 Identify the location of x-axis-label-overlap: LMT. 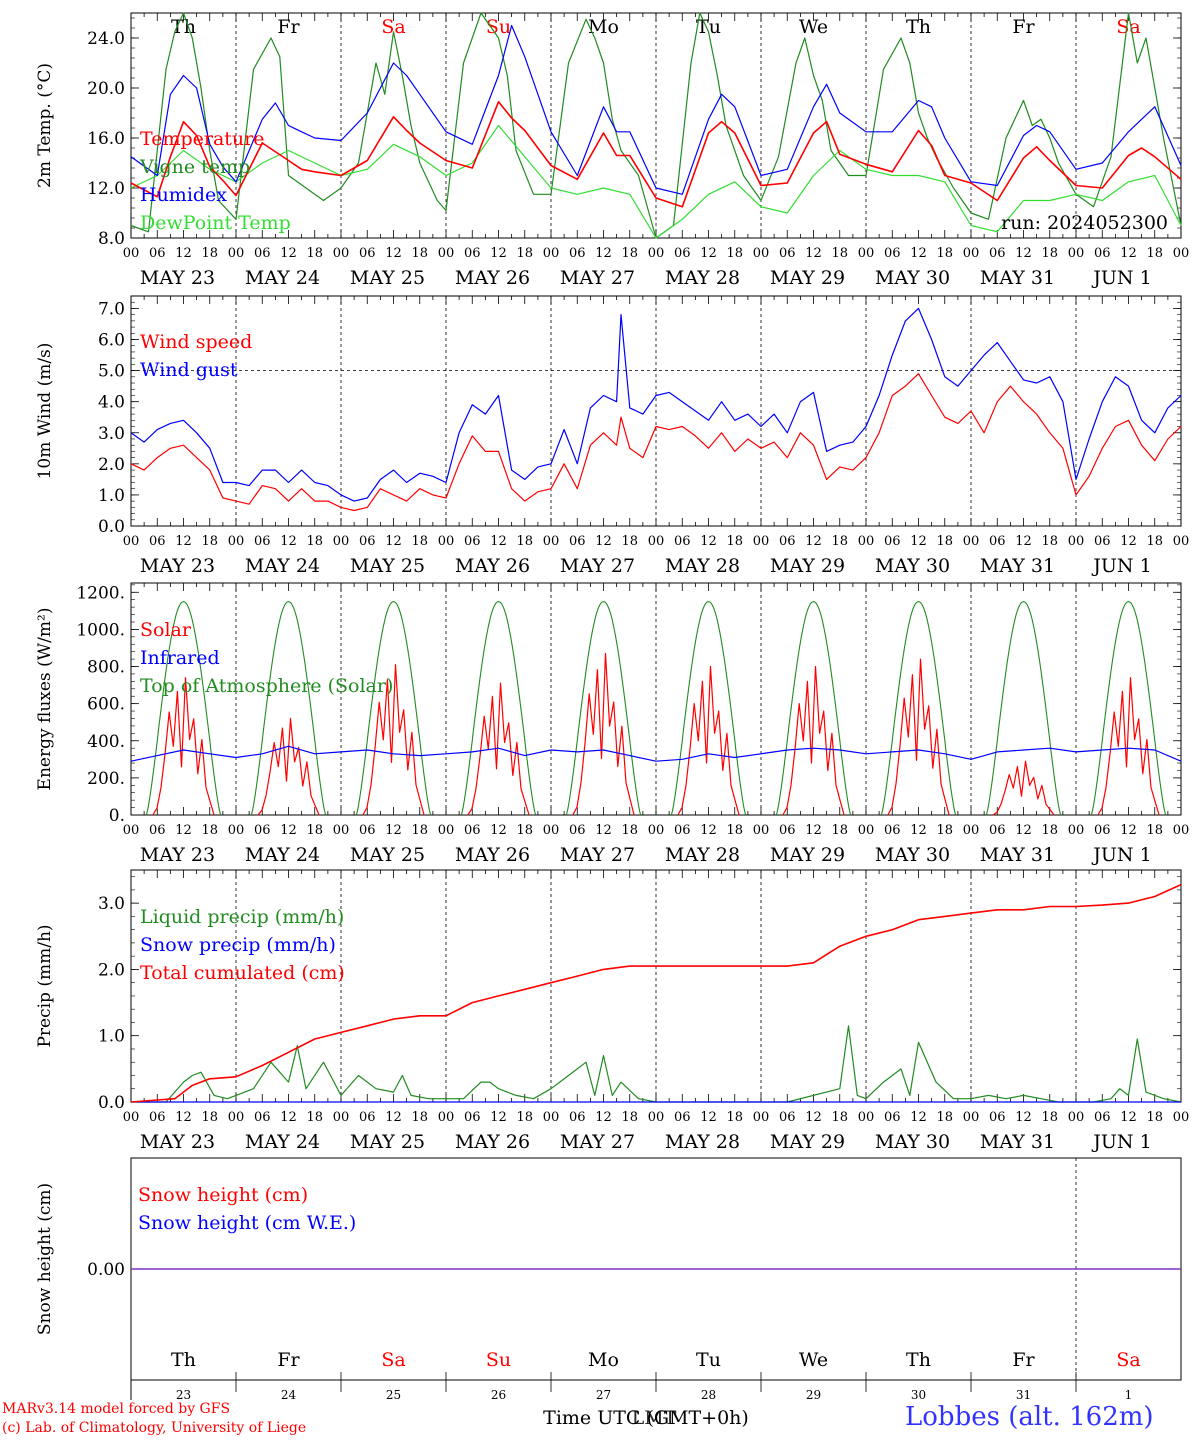
(654, 1418).